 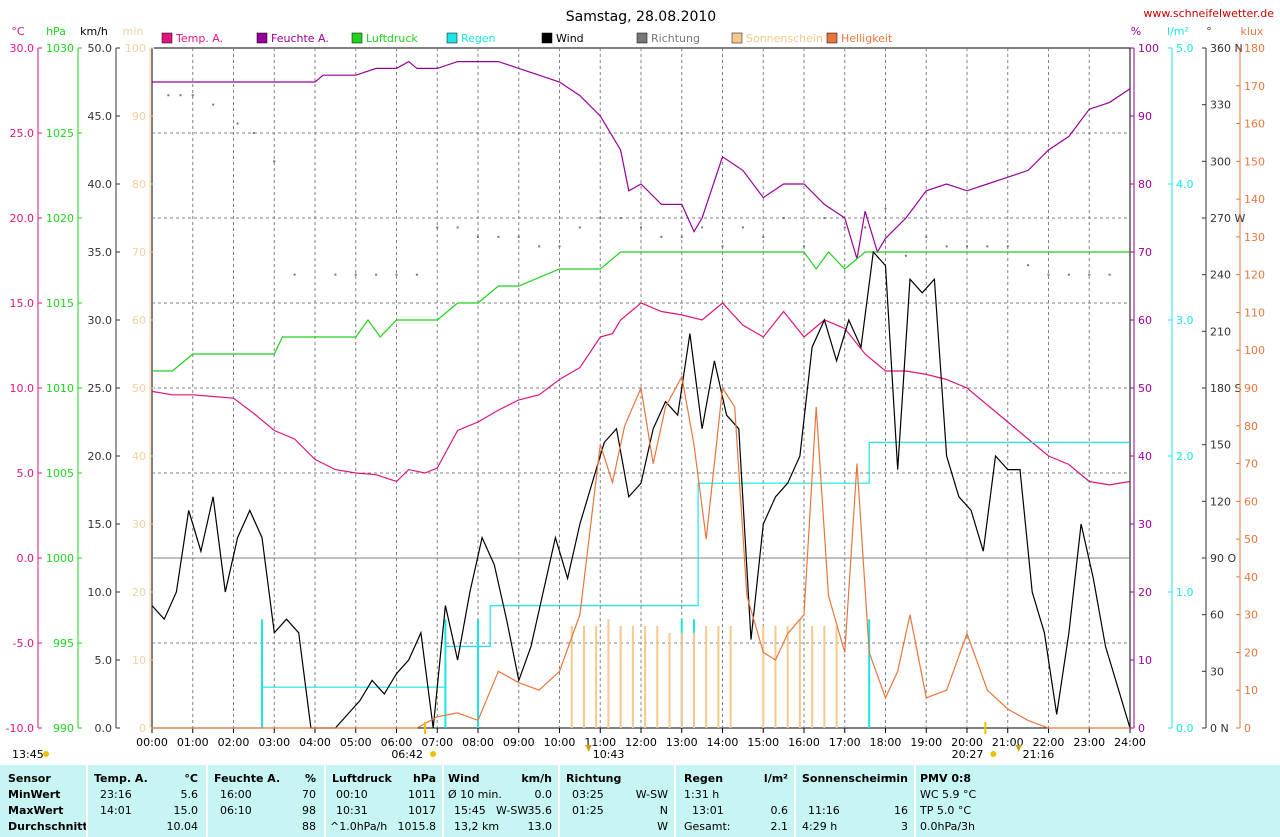 I want to click on pressure-axis-tick-label: 1000, so click(x=60, y=558).